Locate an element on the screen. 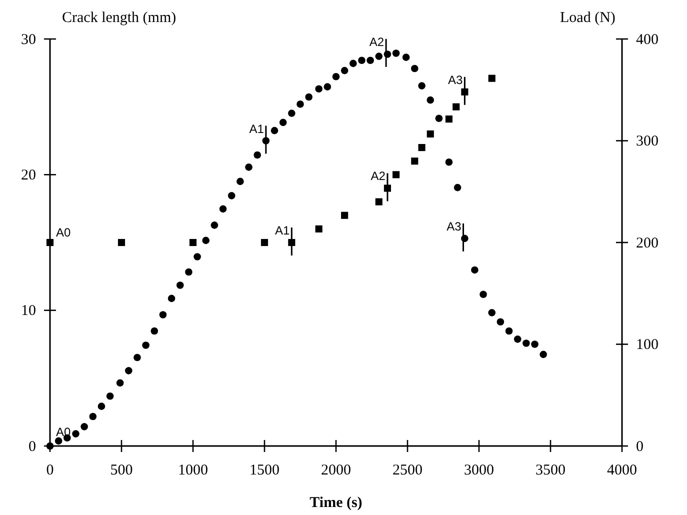 Image resolution: width=687 pixels, height=515 pixels. y2-tick-label: 0 is located at coordinates (640, 446).